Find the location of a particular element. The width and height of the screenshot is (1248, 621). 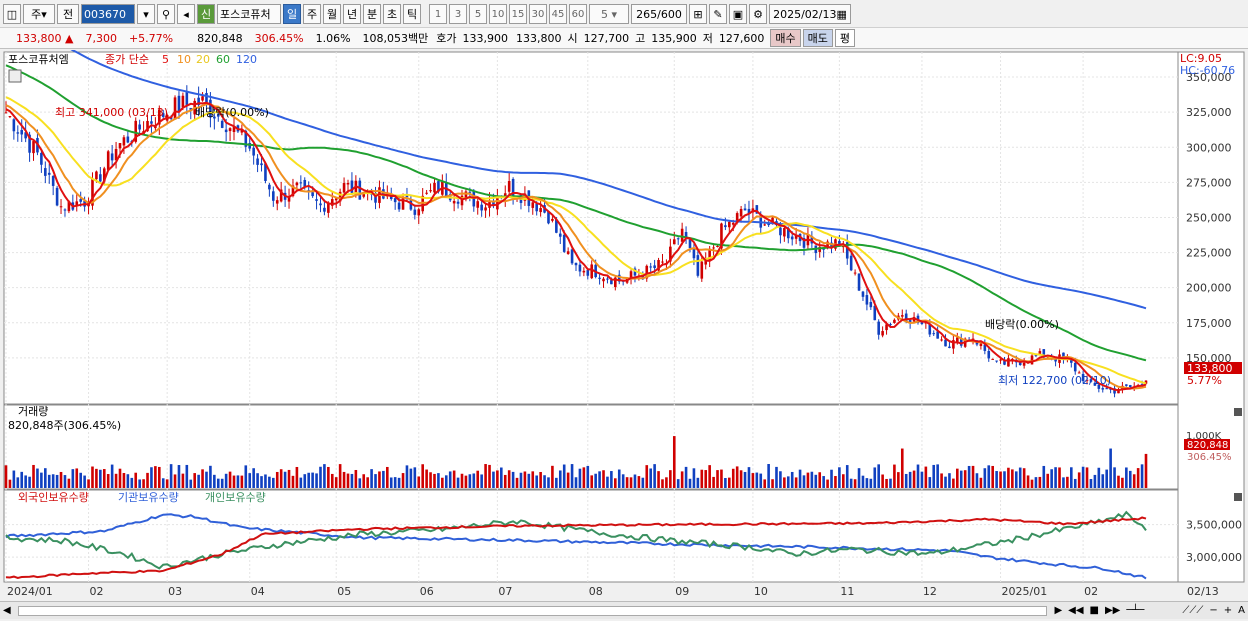

count-select: 5 ▾ is located at coordinates (609, 14).